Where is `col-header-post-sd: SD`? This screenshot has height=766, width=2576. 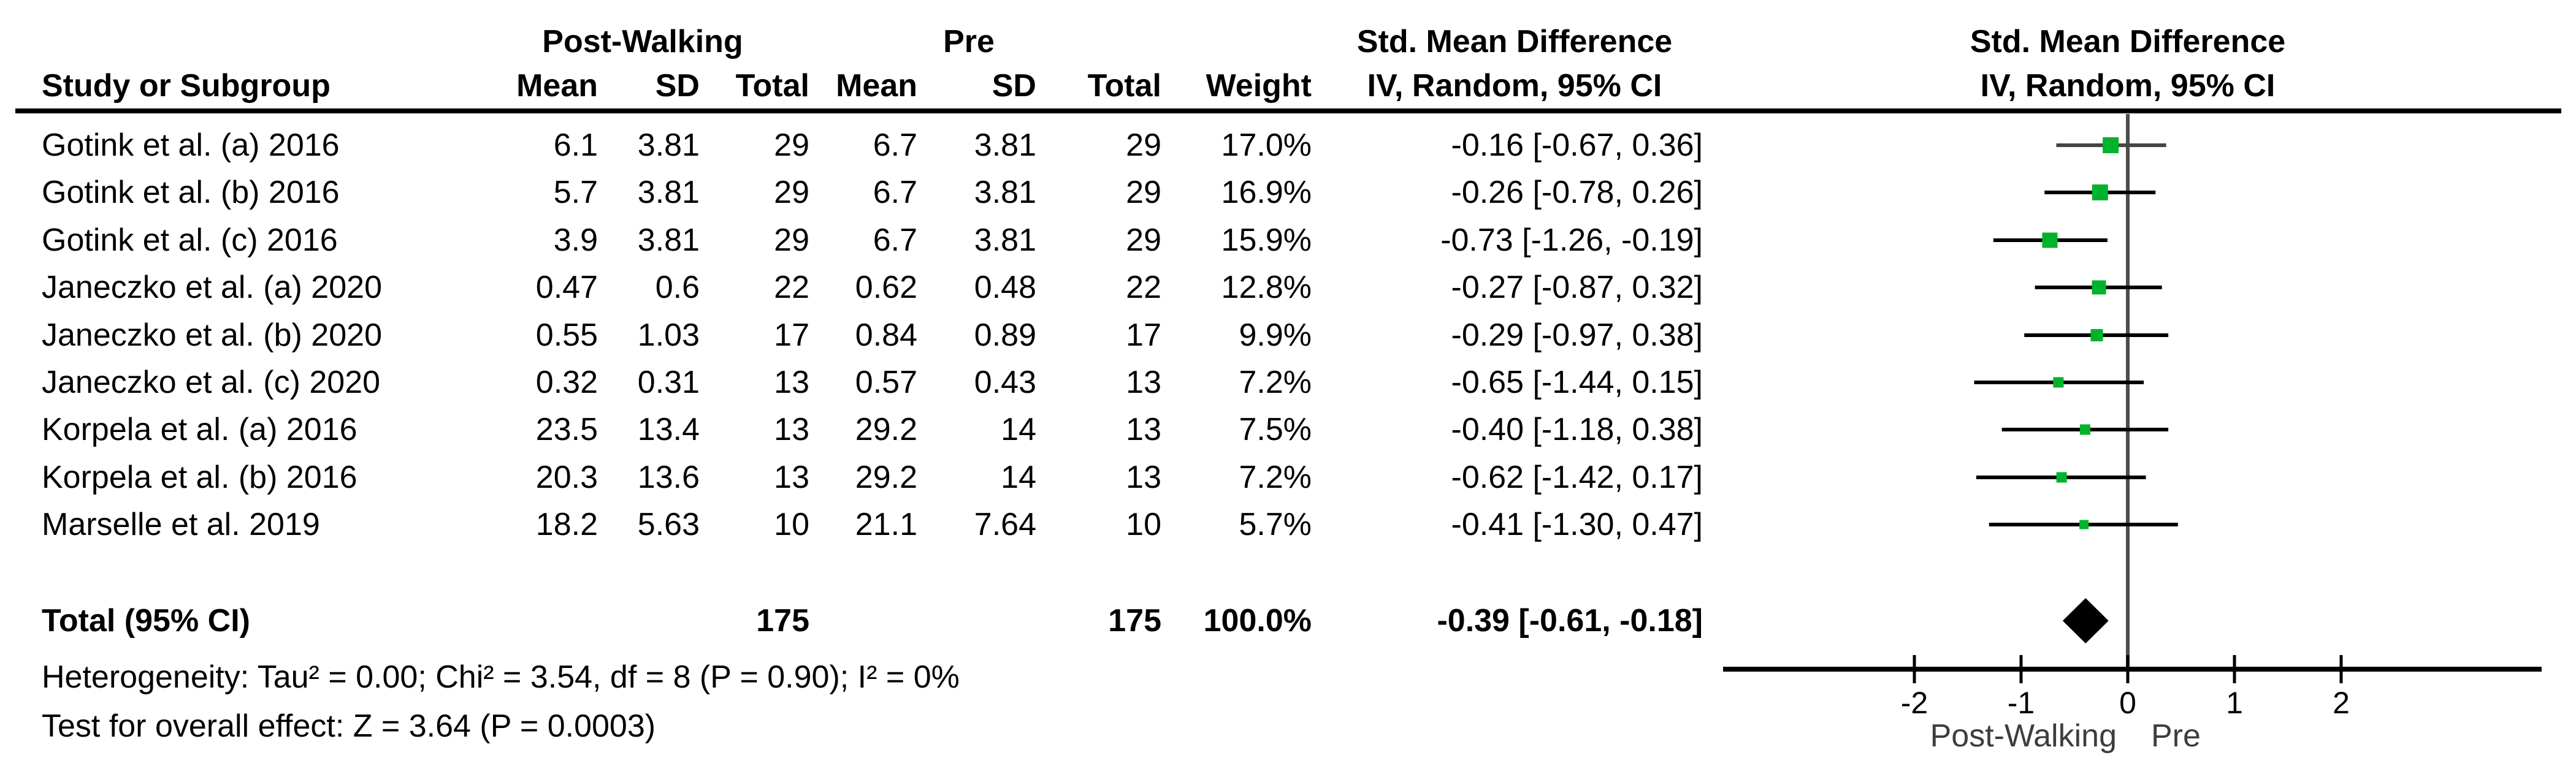 col-header-post-sd: SD is located at coordinates (677, 86).